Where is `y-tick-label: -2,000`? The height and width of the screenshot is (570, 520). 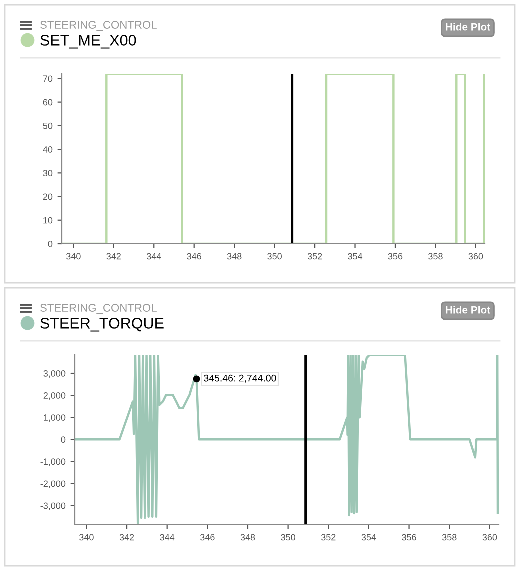
y-tick-label: -2,000 is located at coordinates (53, 484).